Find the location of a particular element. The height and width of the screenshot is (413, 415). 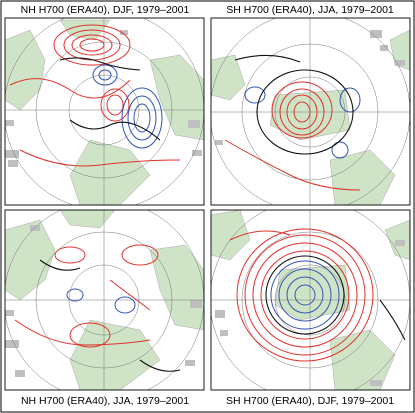

masked-region is located at coordinates (310, 87).